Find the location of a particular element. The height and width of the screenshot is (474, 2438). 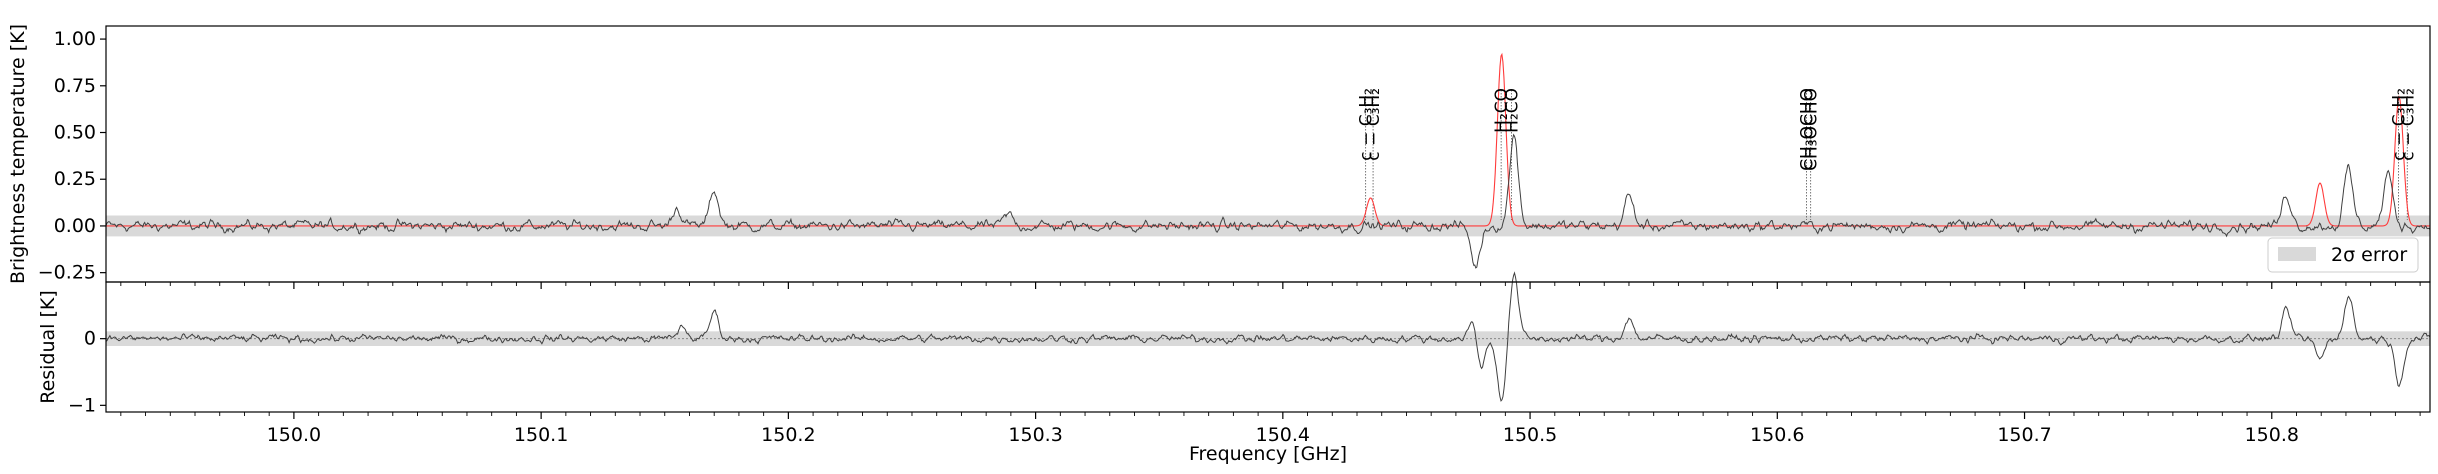

x-tick-label: 150.7 is located at coordinates (2024, 435).